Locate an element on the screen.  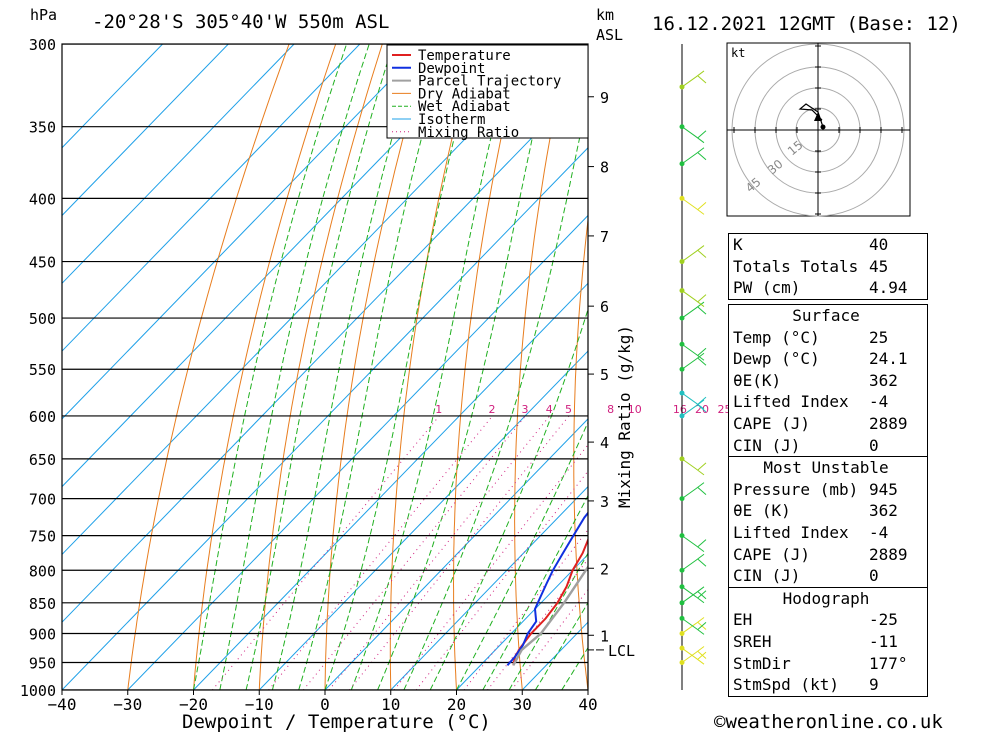
surface-row: Dewp (°C) 24.1 is located at coordinates (820, 359).